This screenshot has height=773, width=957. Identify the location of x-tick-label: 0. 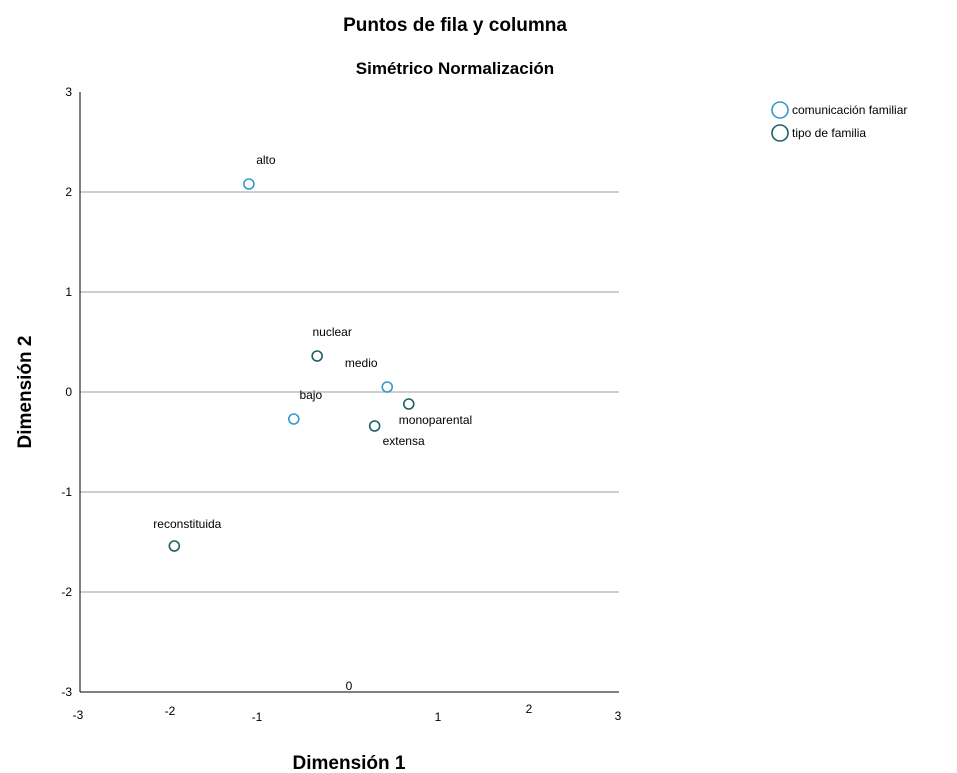
(349, 686).